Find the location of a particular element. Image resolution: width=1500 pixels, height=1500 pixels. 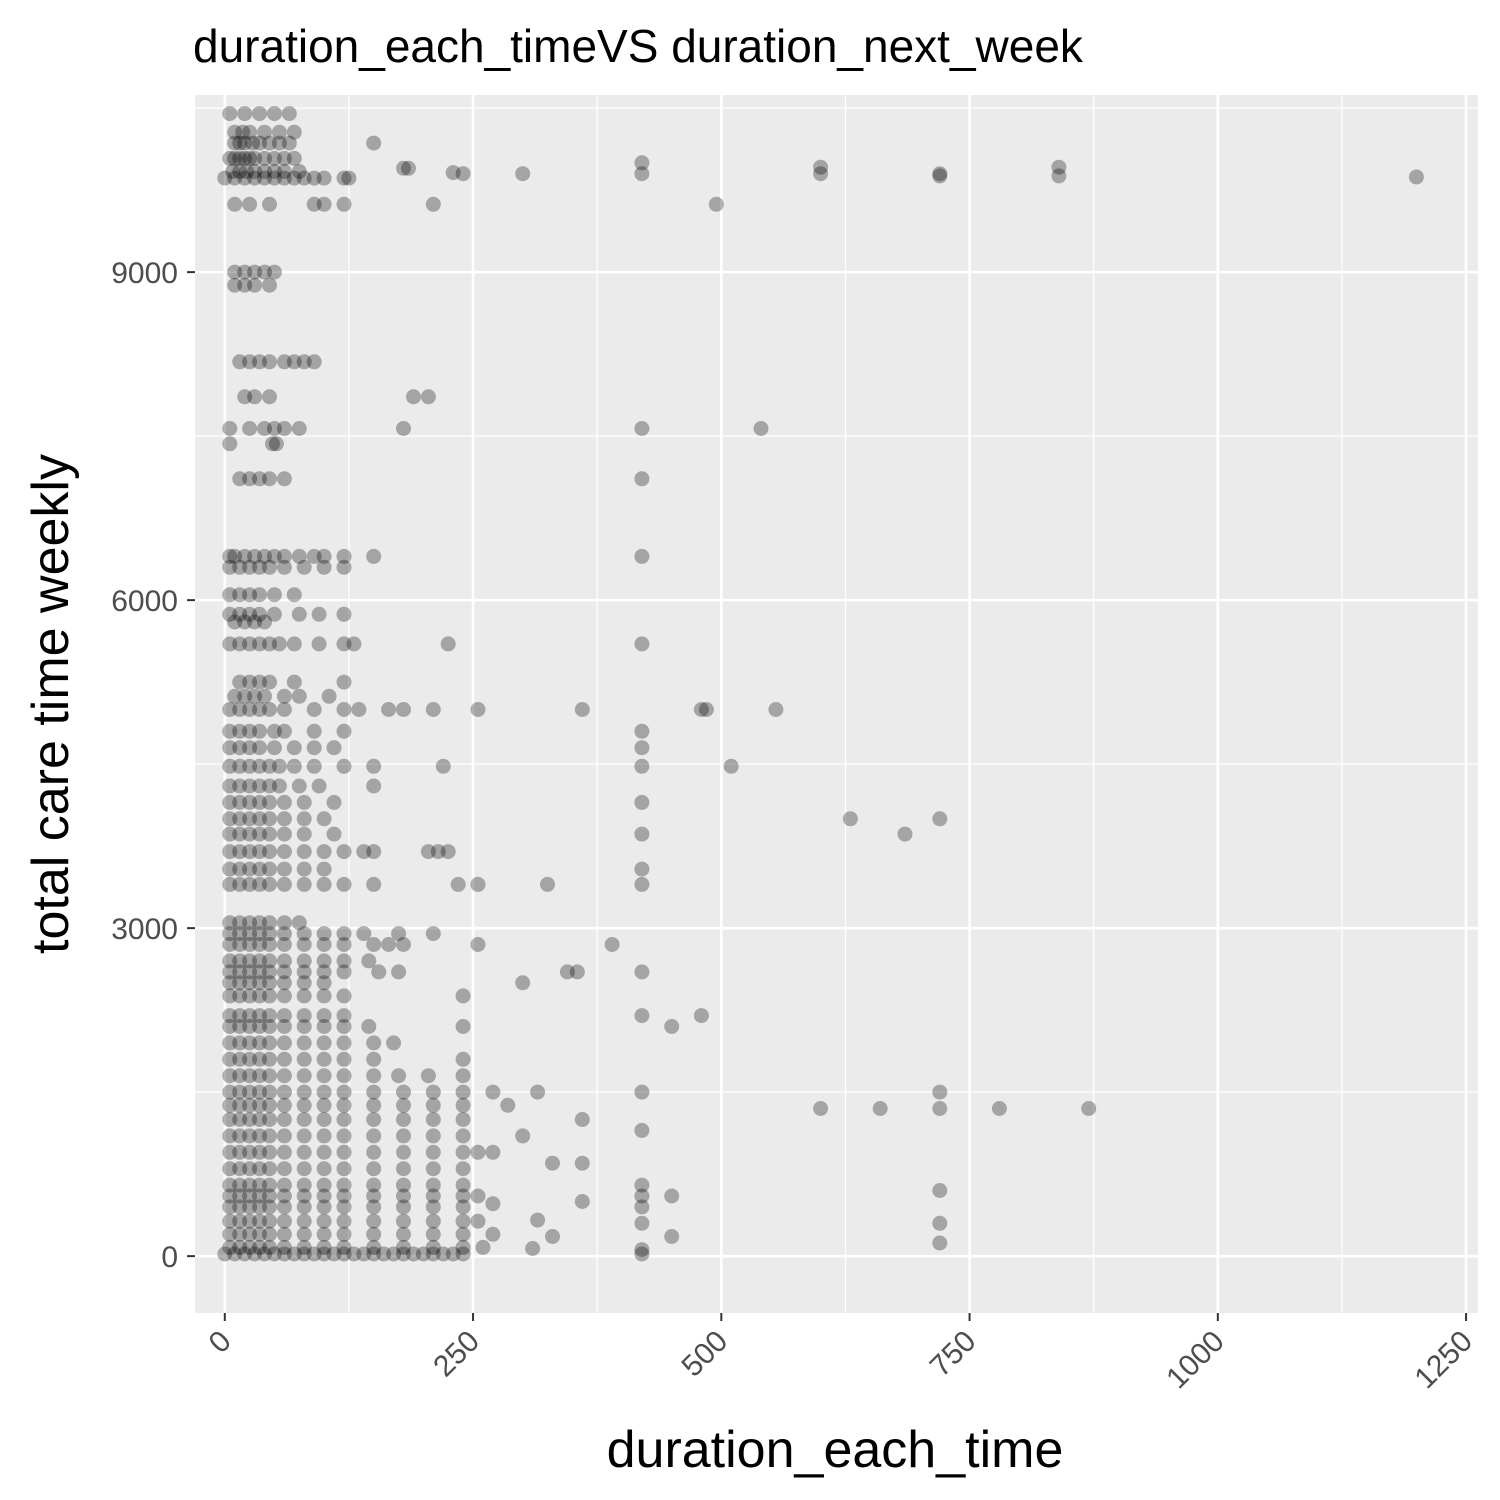

y-axis-ticks: 0 3000 6000 9000 is located at coordinates (153, 765).